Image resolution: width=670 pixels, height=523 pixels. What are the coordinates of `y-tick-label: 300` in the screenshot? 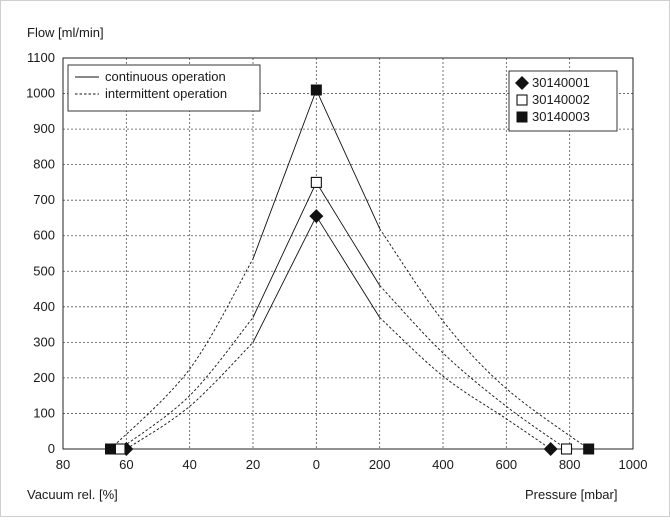 It's located at (44, 341).